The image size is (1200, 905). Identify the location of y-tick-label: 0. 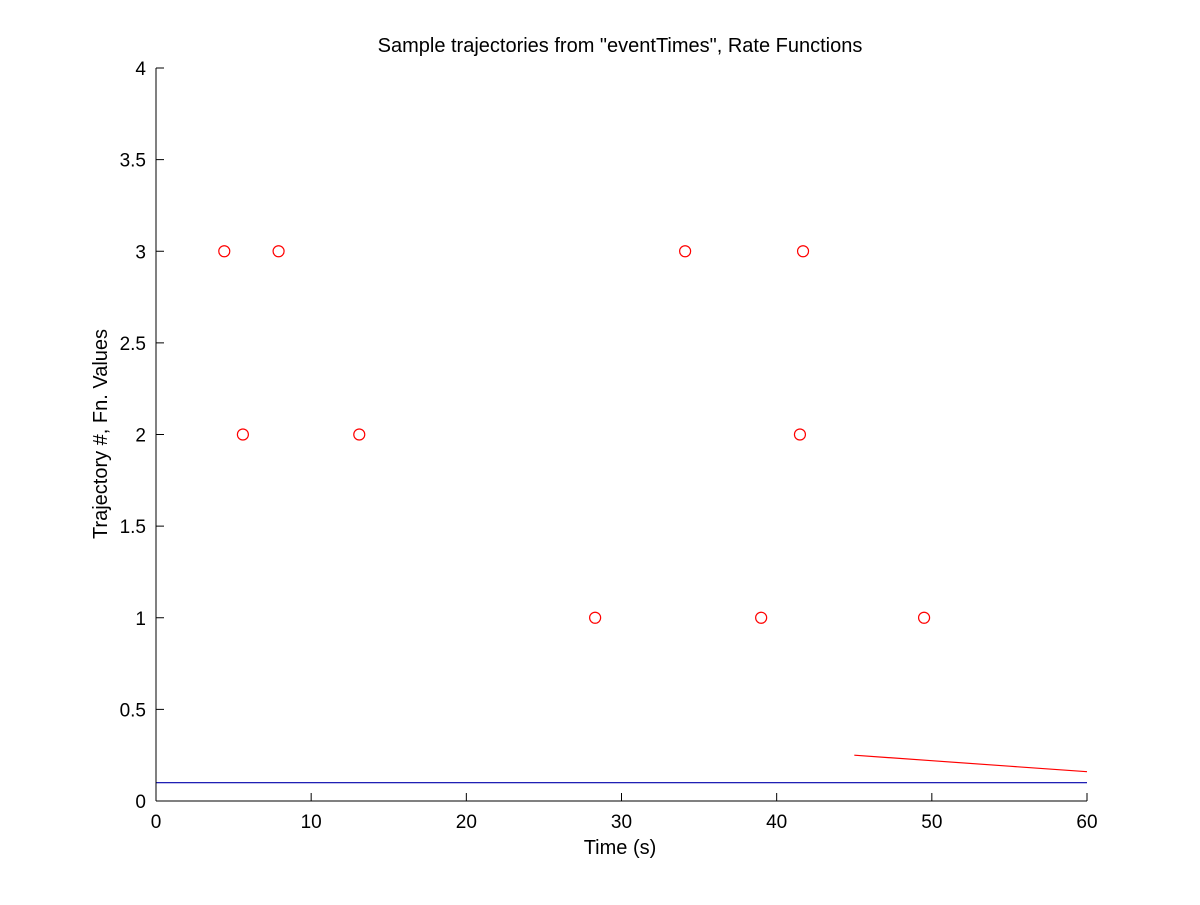
(140, 802).